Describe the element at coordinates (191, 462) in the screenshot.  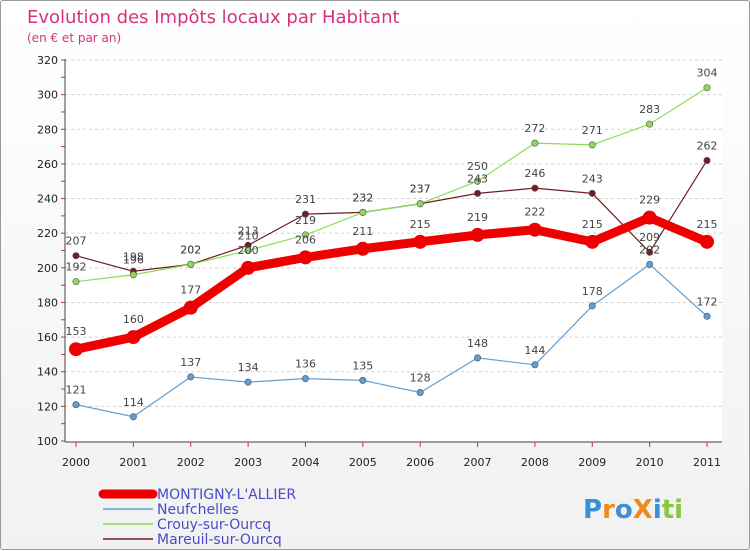
I see `x-tick-label: 2002` at that location.